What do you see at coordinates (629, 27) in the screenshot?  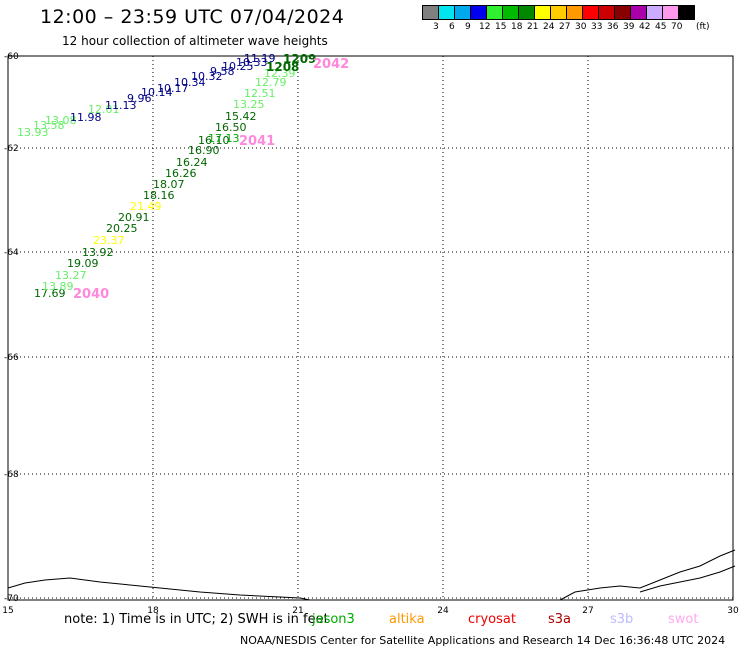 I see `legend-label: 39` at bounding box center [629, 27].